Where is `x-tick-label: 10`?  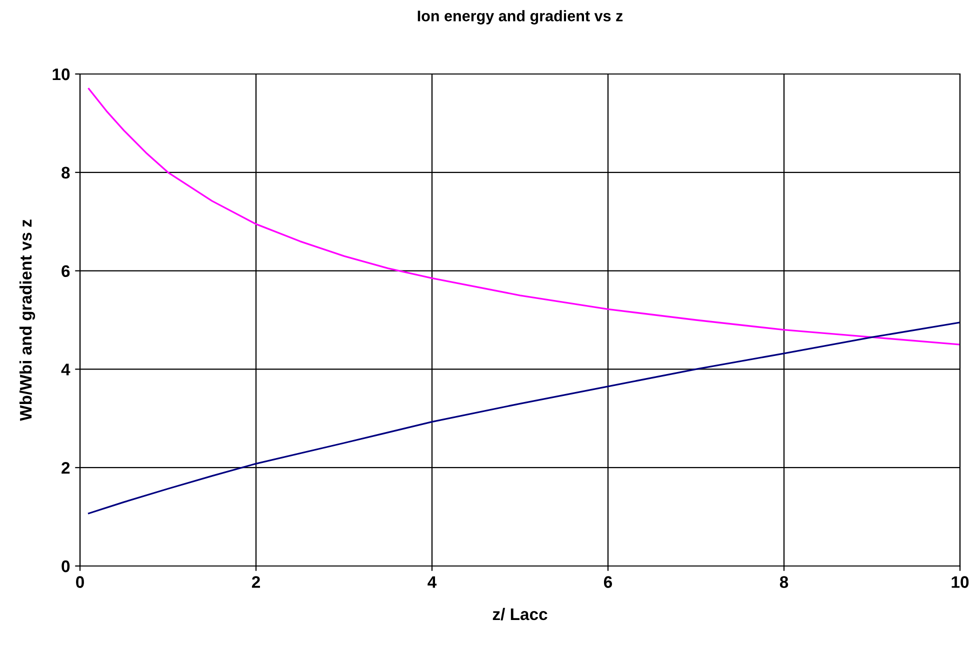
x-tick-label: 10 is located at coordinates (960, 582).